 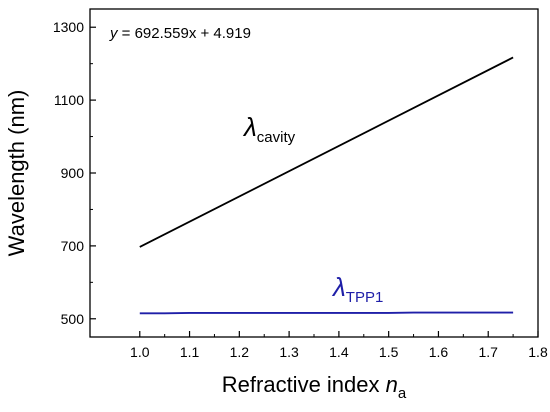 I want to click on series-label-tpp1-symbol: λ, so click(x=338, y=287).